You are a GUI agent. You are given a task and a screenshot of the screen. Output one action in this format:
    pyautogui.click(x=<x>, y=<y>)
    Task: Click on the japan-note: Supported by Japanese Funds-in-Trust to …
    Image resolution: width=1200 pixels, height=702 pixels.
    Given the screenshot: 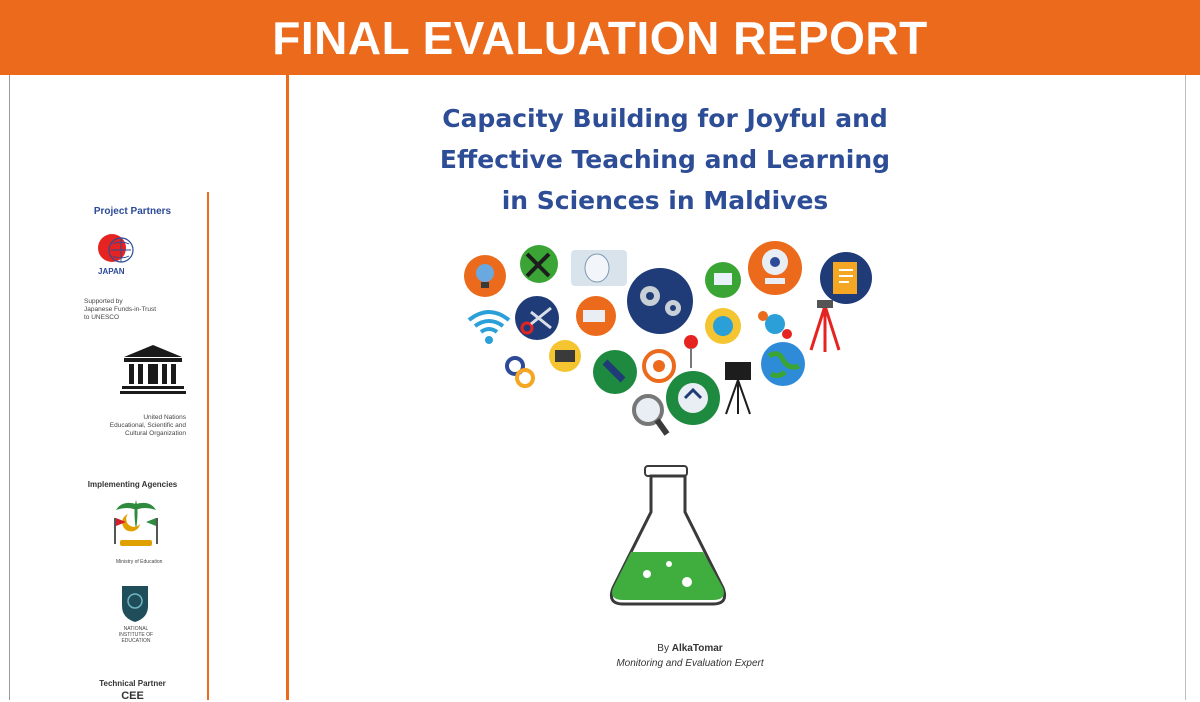 What is the action you would take?
    pyautogui.click(x=120, y=309)
    